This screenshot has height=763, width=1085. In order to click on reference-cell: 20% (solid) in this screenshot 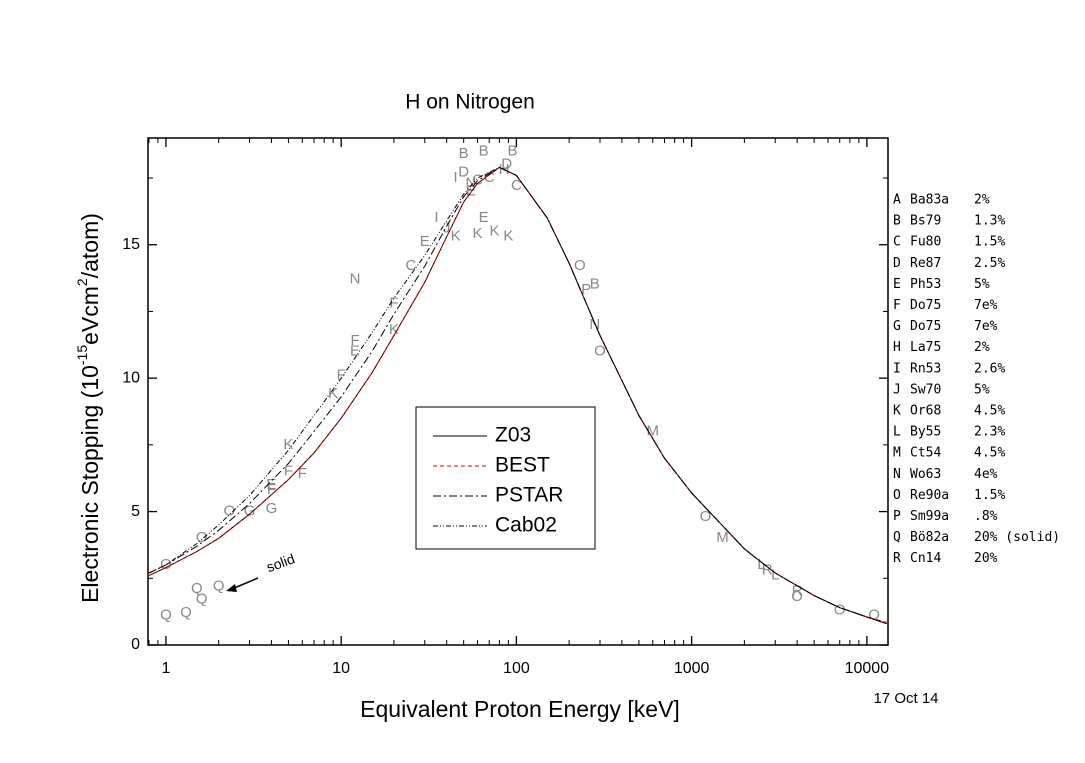, I will do `click(1017, 537)`.